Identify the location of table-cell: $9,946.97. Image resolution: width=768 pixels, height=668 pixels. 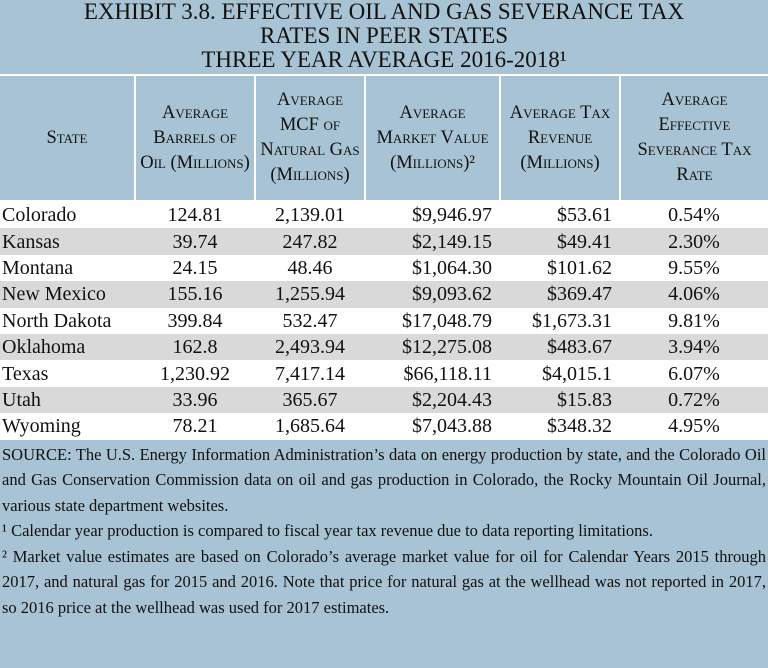
(432, 215).